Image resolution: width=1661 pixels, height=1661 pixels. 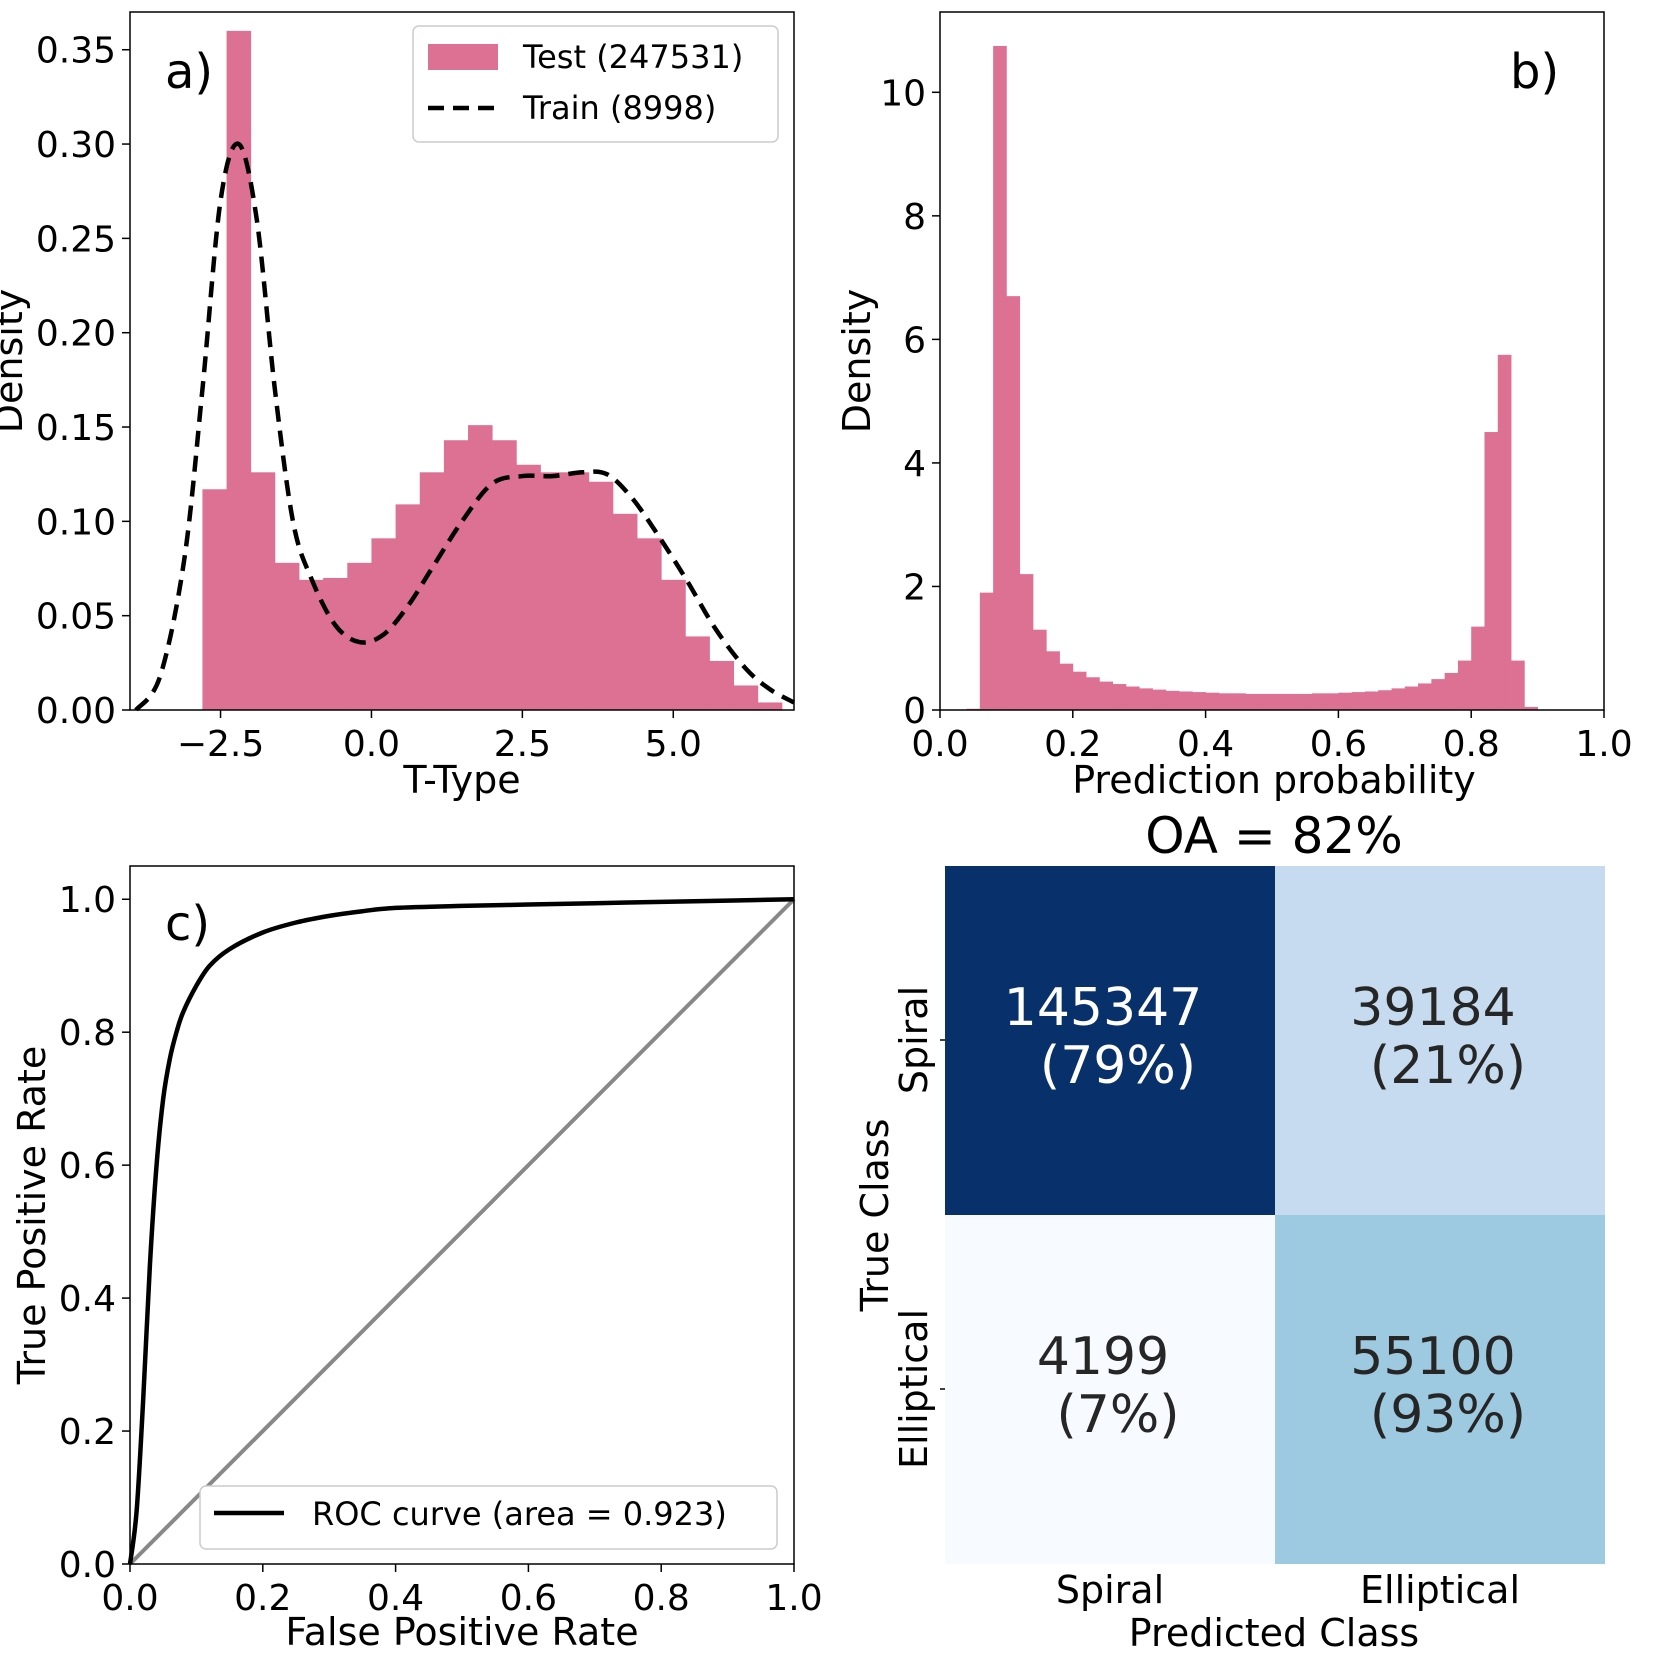 What do you see at coordinates (76, 522) in the screenshot?
I see `panel-a-ytick-label: 0.10` at bounding box center [76, 522].